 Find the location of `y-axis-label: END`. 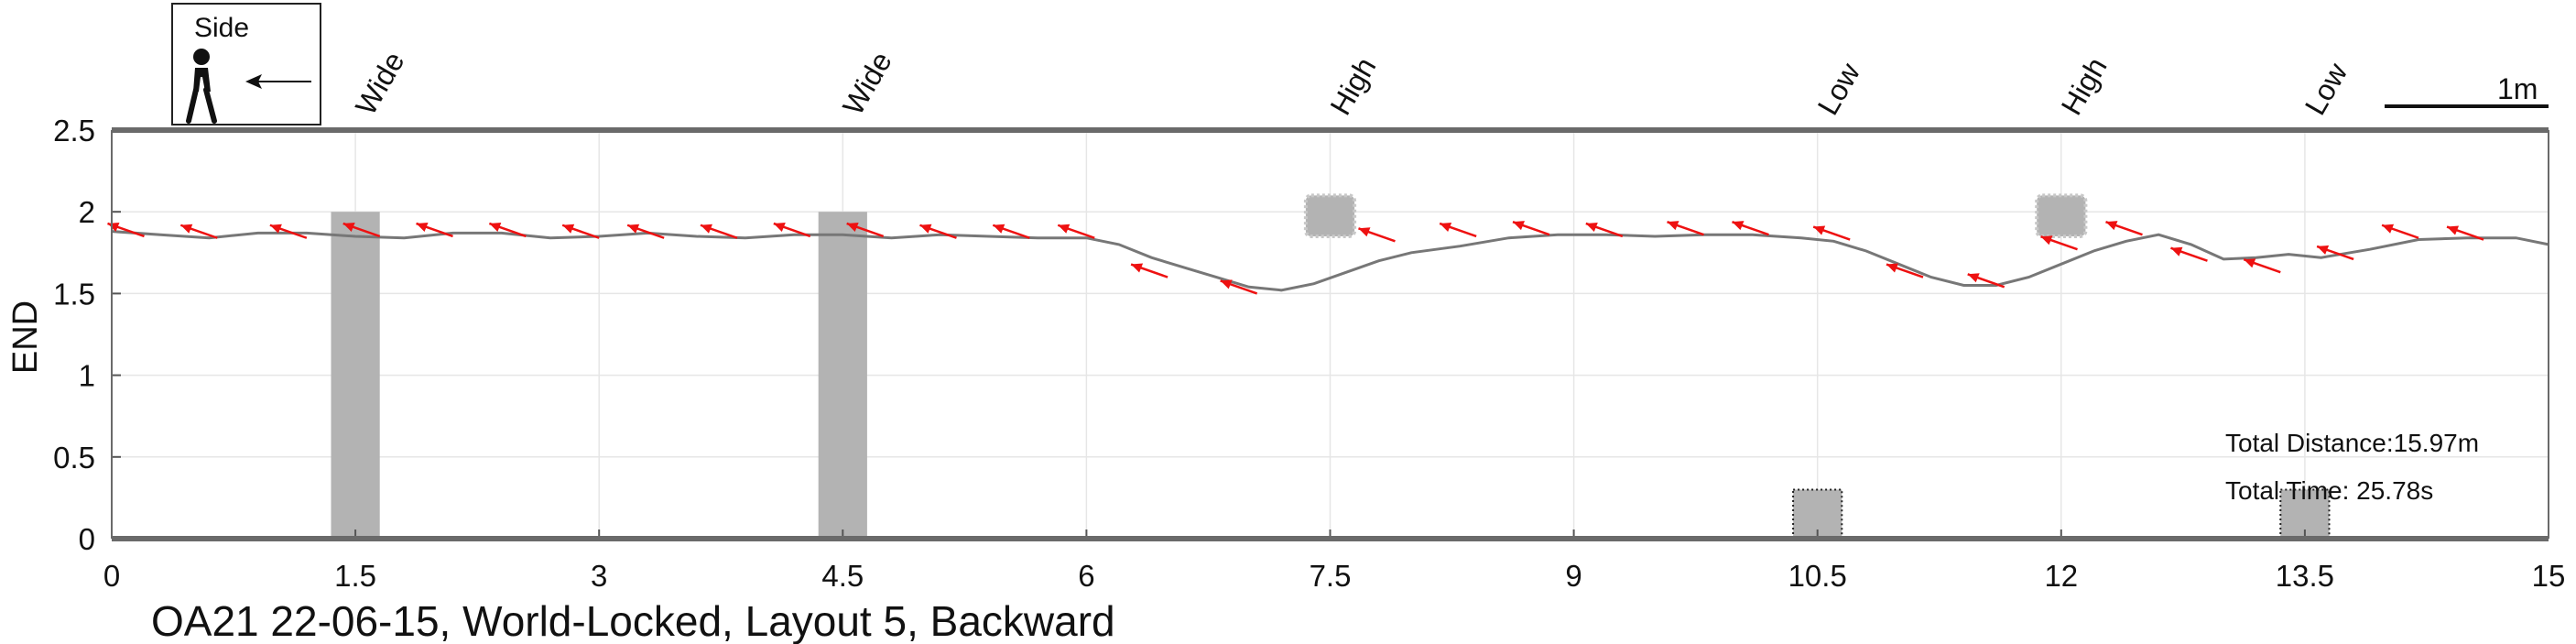

y-axis-label: END is located at coordinates (25, 337).